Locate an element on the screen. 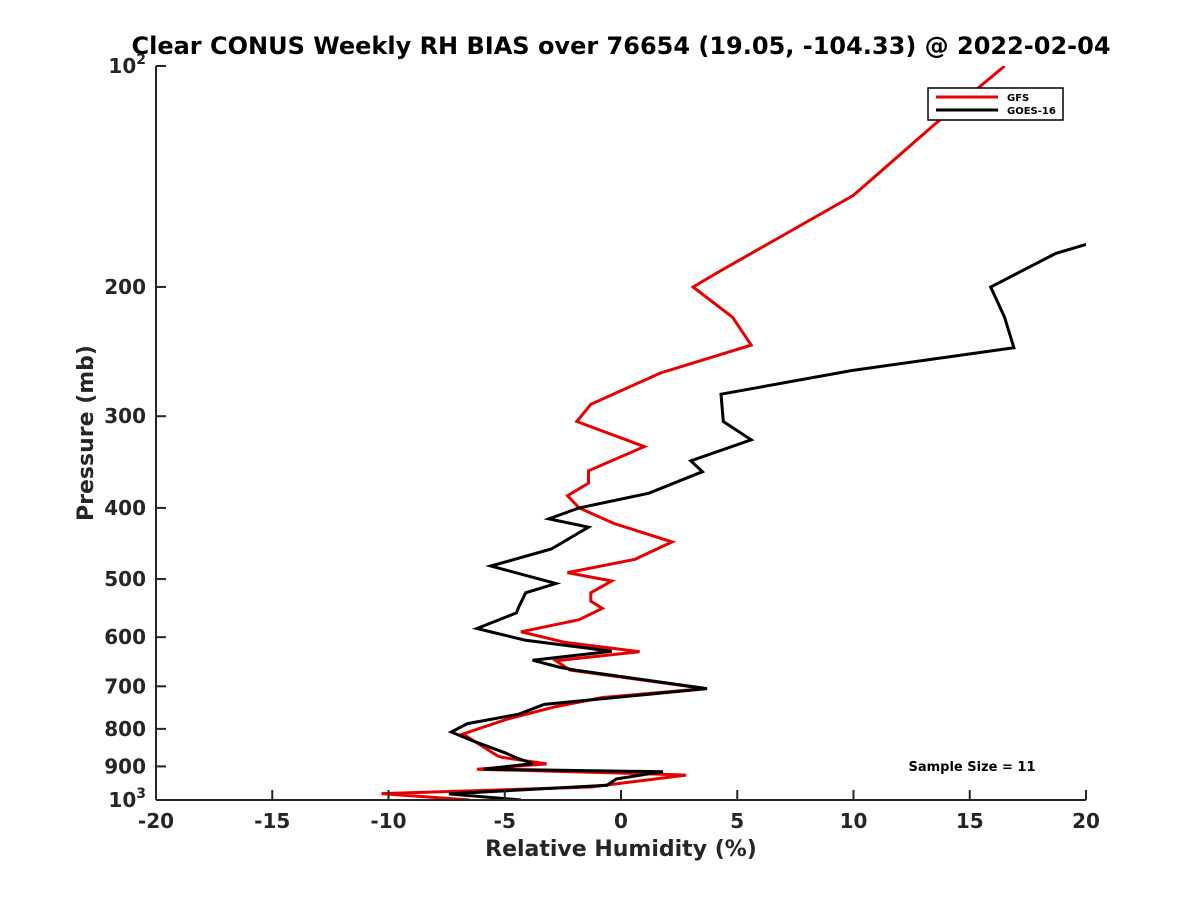 Image resolution: width=1200 pixels, height=900 pixels. y-tick-label: 10³ is located at coordinates (127, 799).